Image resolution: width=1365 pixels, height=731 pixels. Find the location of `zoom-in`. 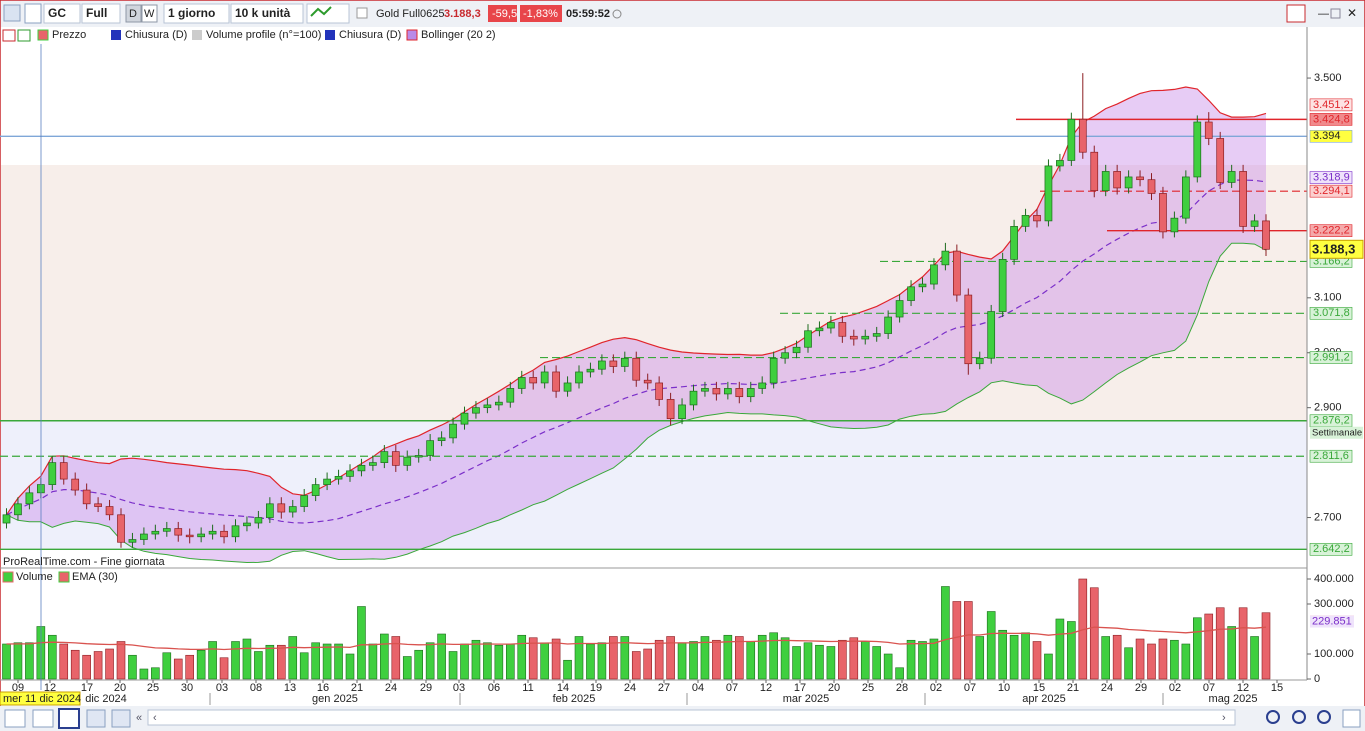

zoom-in is located at coordinates (1324, 717).